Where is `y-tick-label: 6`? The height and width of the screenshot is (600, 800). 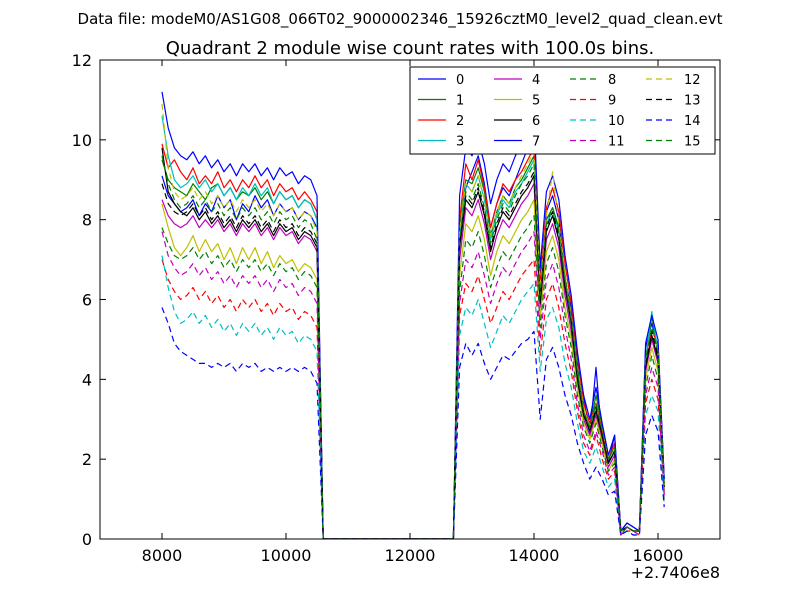 y-tick-label: 6 is located at coordinates (87, 300).